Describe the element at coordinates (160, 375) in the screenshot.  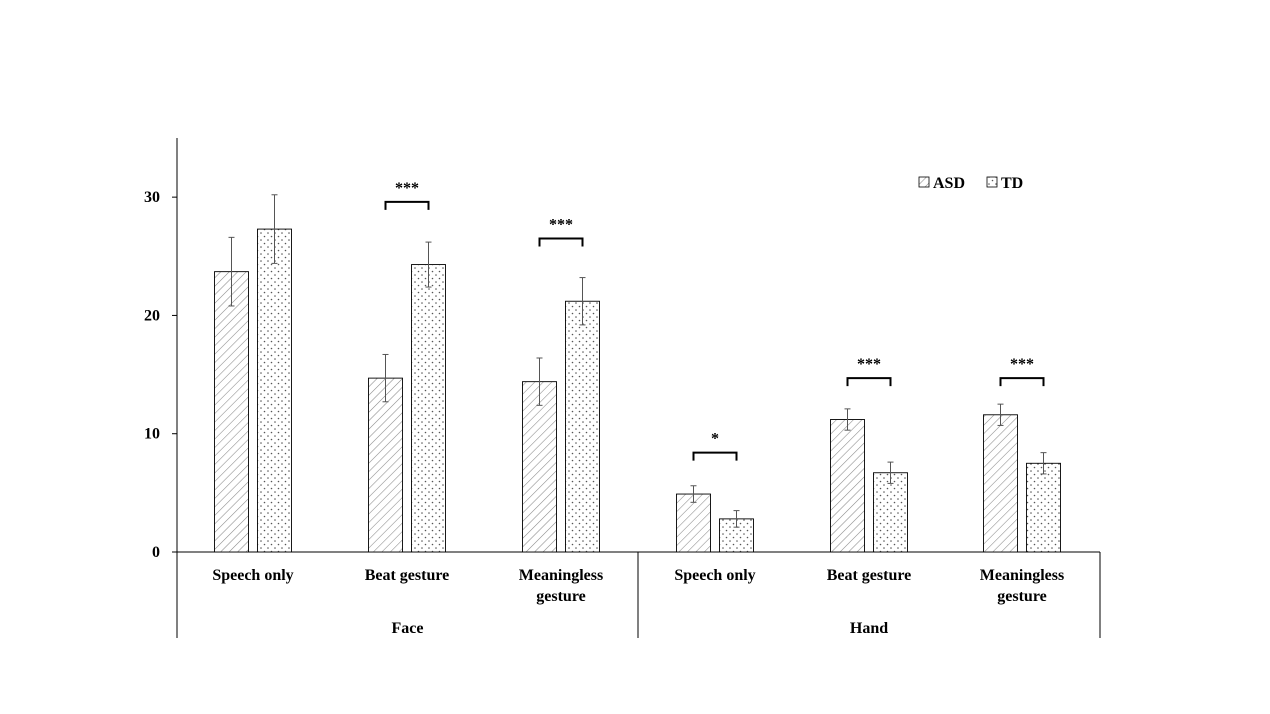
I see `y-ticks: 0 10 20 30` at that location.